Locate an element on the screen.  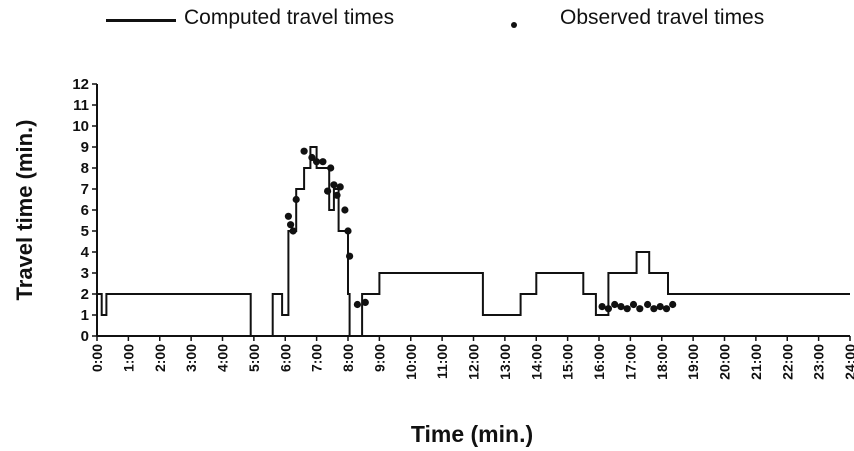
y-tick-label: 9 is located at coordinates (85, 147).